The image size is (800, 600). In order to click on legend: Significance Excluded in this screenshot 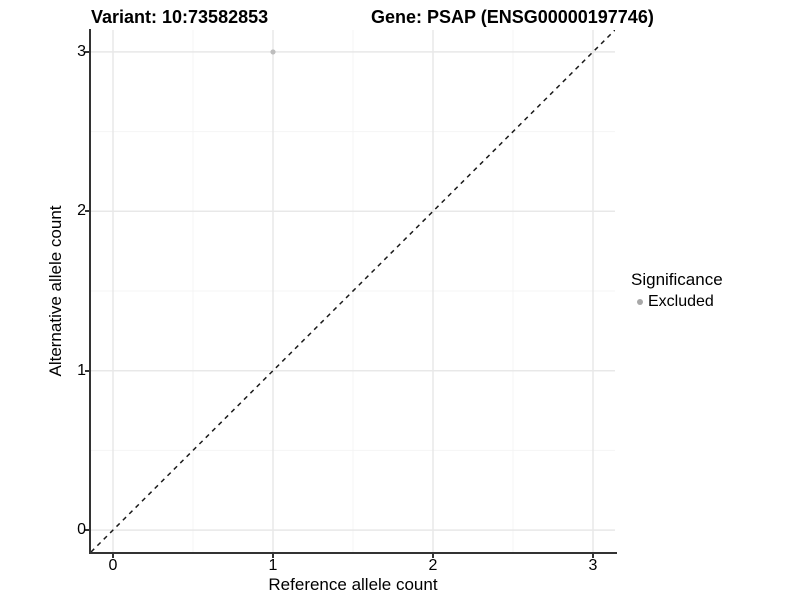, I will do `click(677, 290)`.